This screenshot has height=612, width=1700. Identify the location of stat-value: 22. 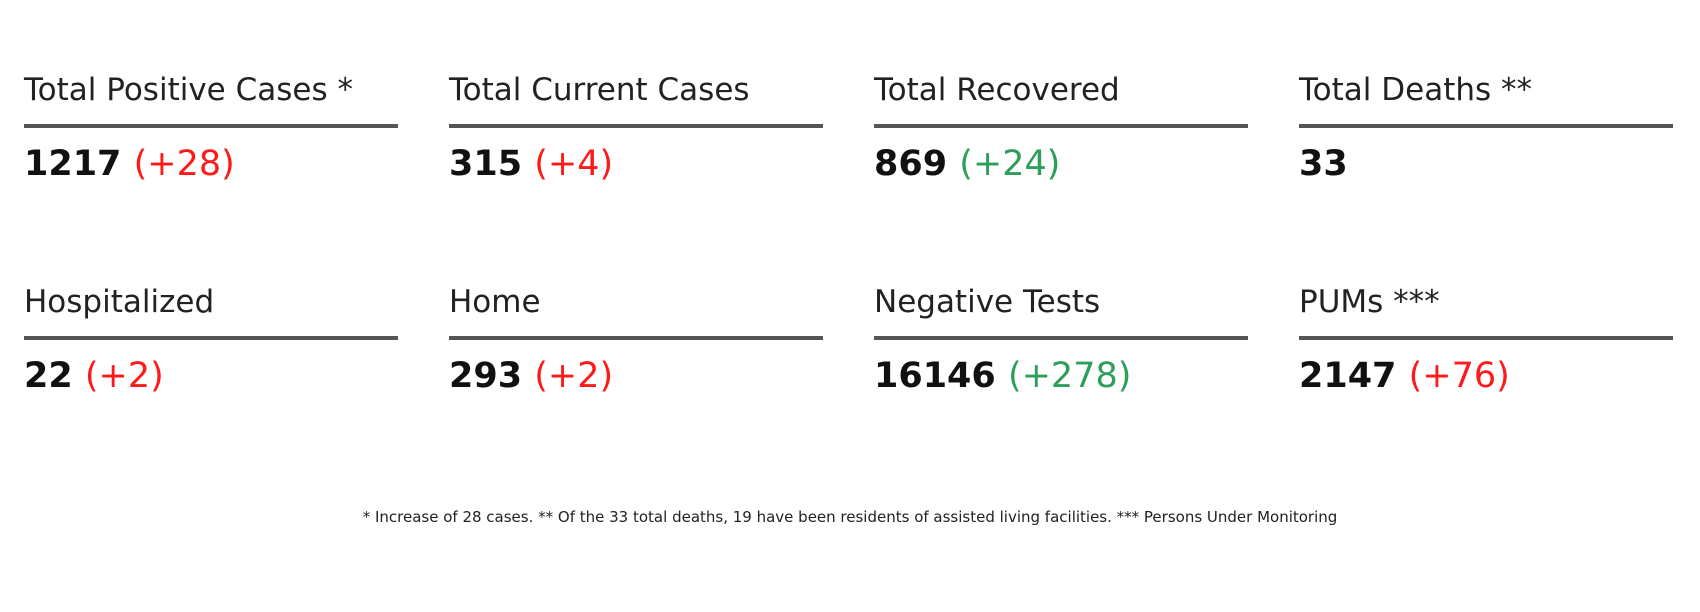
(48, 376).